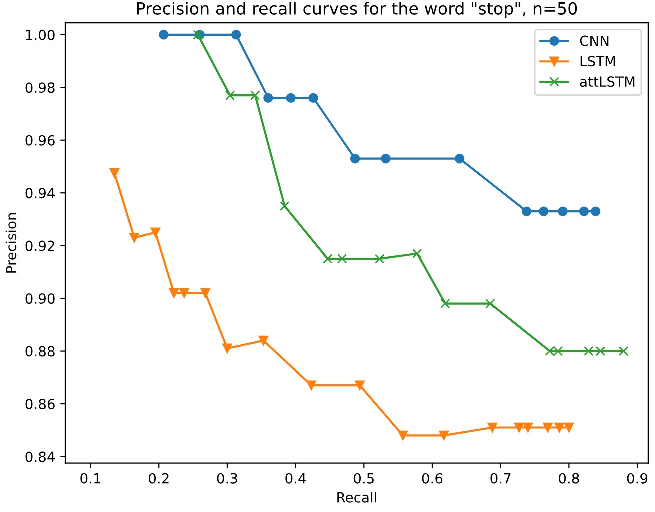  Describe the element at coordinates (40, 193) in the screenshot. I see `y-tick-label: 0.94` at that location.